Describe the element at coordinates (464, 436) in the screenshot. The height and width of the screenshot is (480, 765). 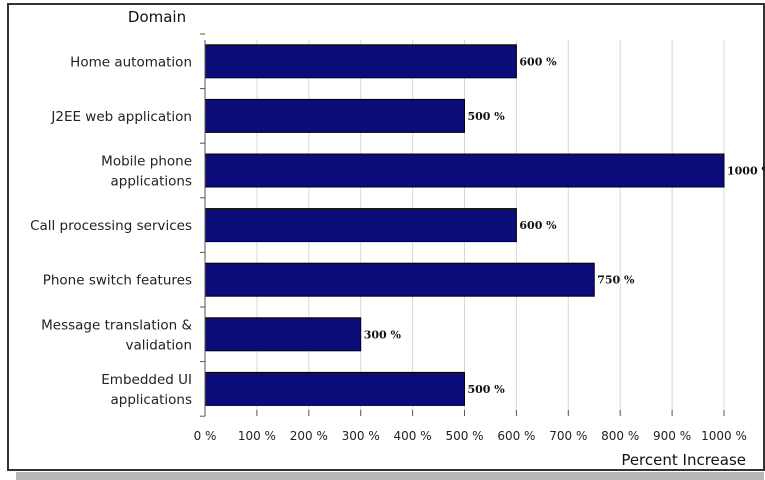
I see `x-tick-label: 500 %` at that location.